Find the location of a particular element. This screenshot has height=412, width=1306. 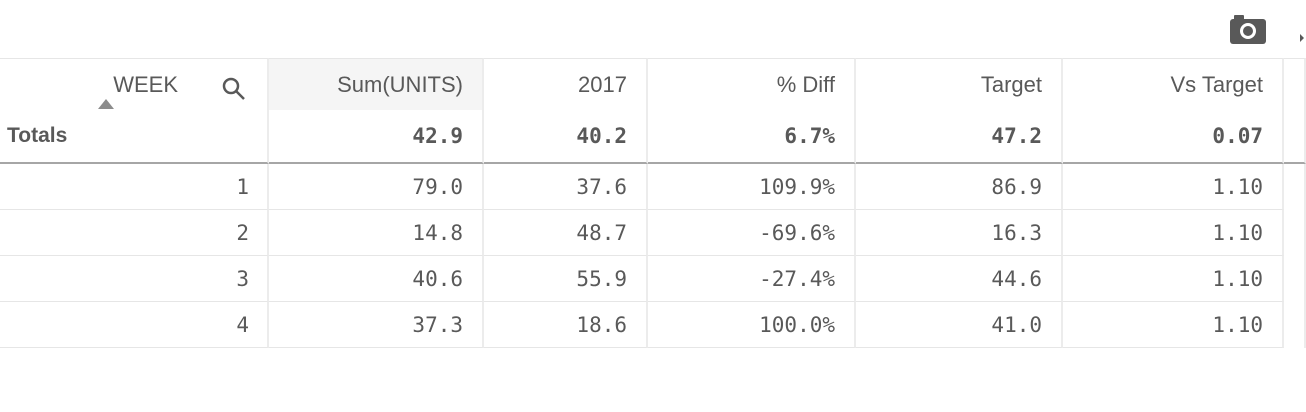

cell-text: 37.3 is located at coordinates (437, 324).